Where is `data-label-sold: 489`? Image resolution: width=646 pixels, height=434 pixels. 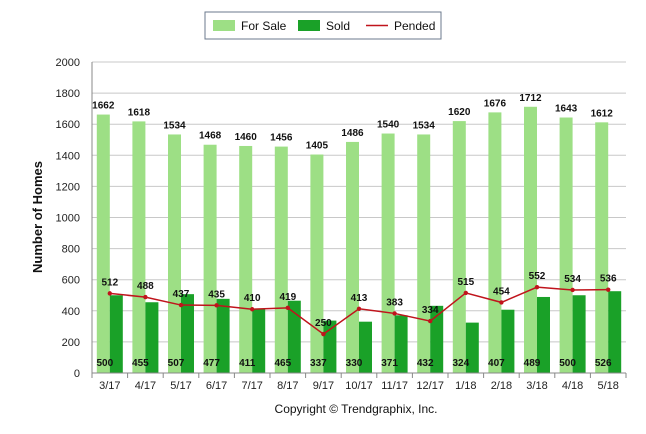 data-label-sold: 489 is located at coordinates (532, 363).